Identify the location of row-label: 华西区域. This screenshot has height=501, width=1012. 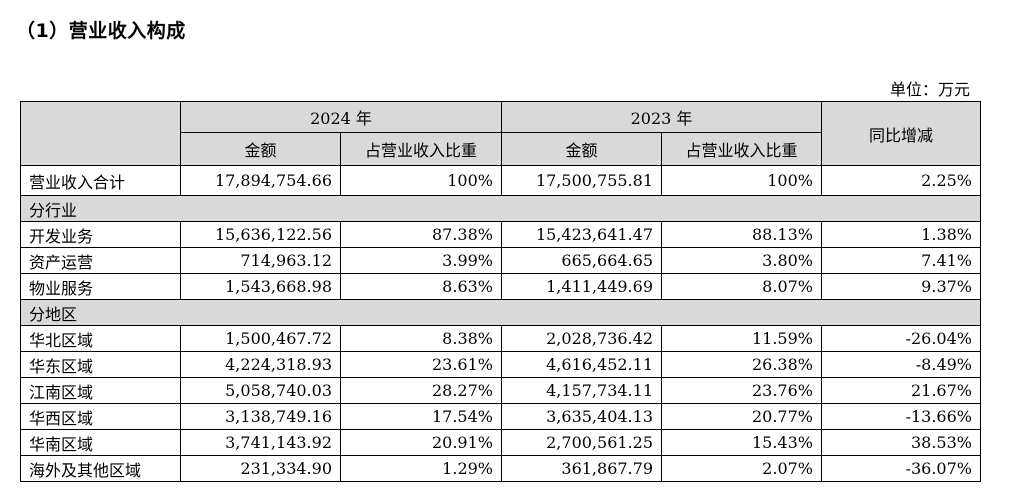
(100, 416).